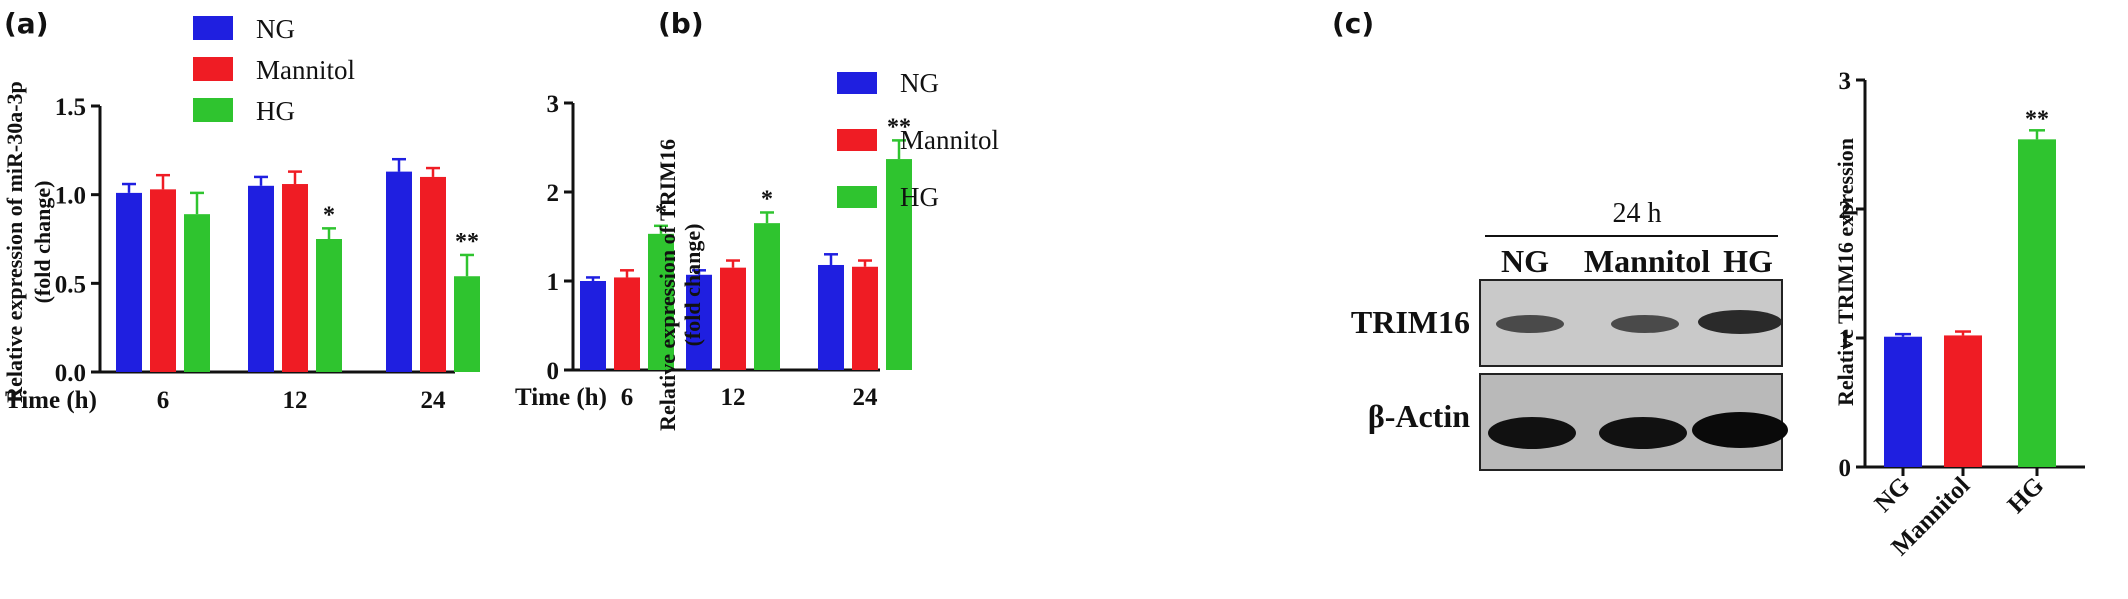 Image resolution: width=2128 pixels, height=599 pixels. I want to click on c-ytick-label: 2, so click(1845, 210).